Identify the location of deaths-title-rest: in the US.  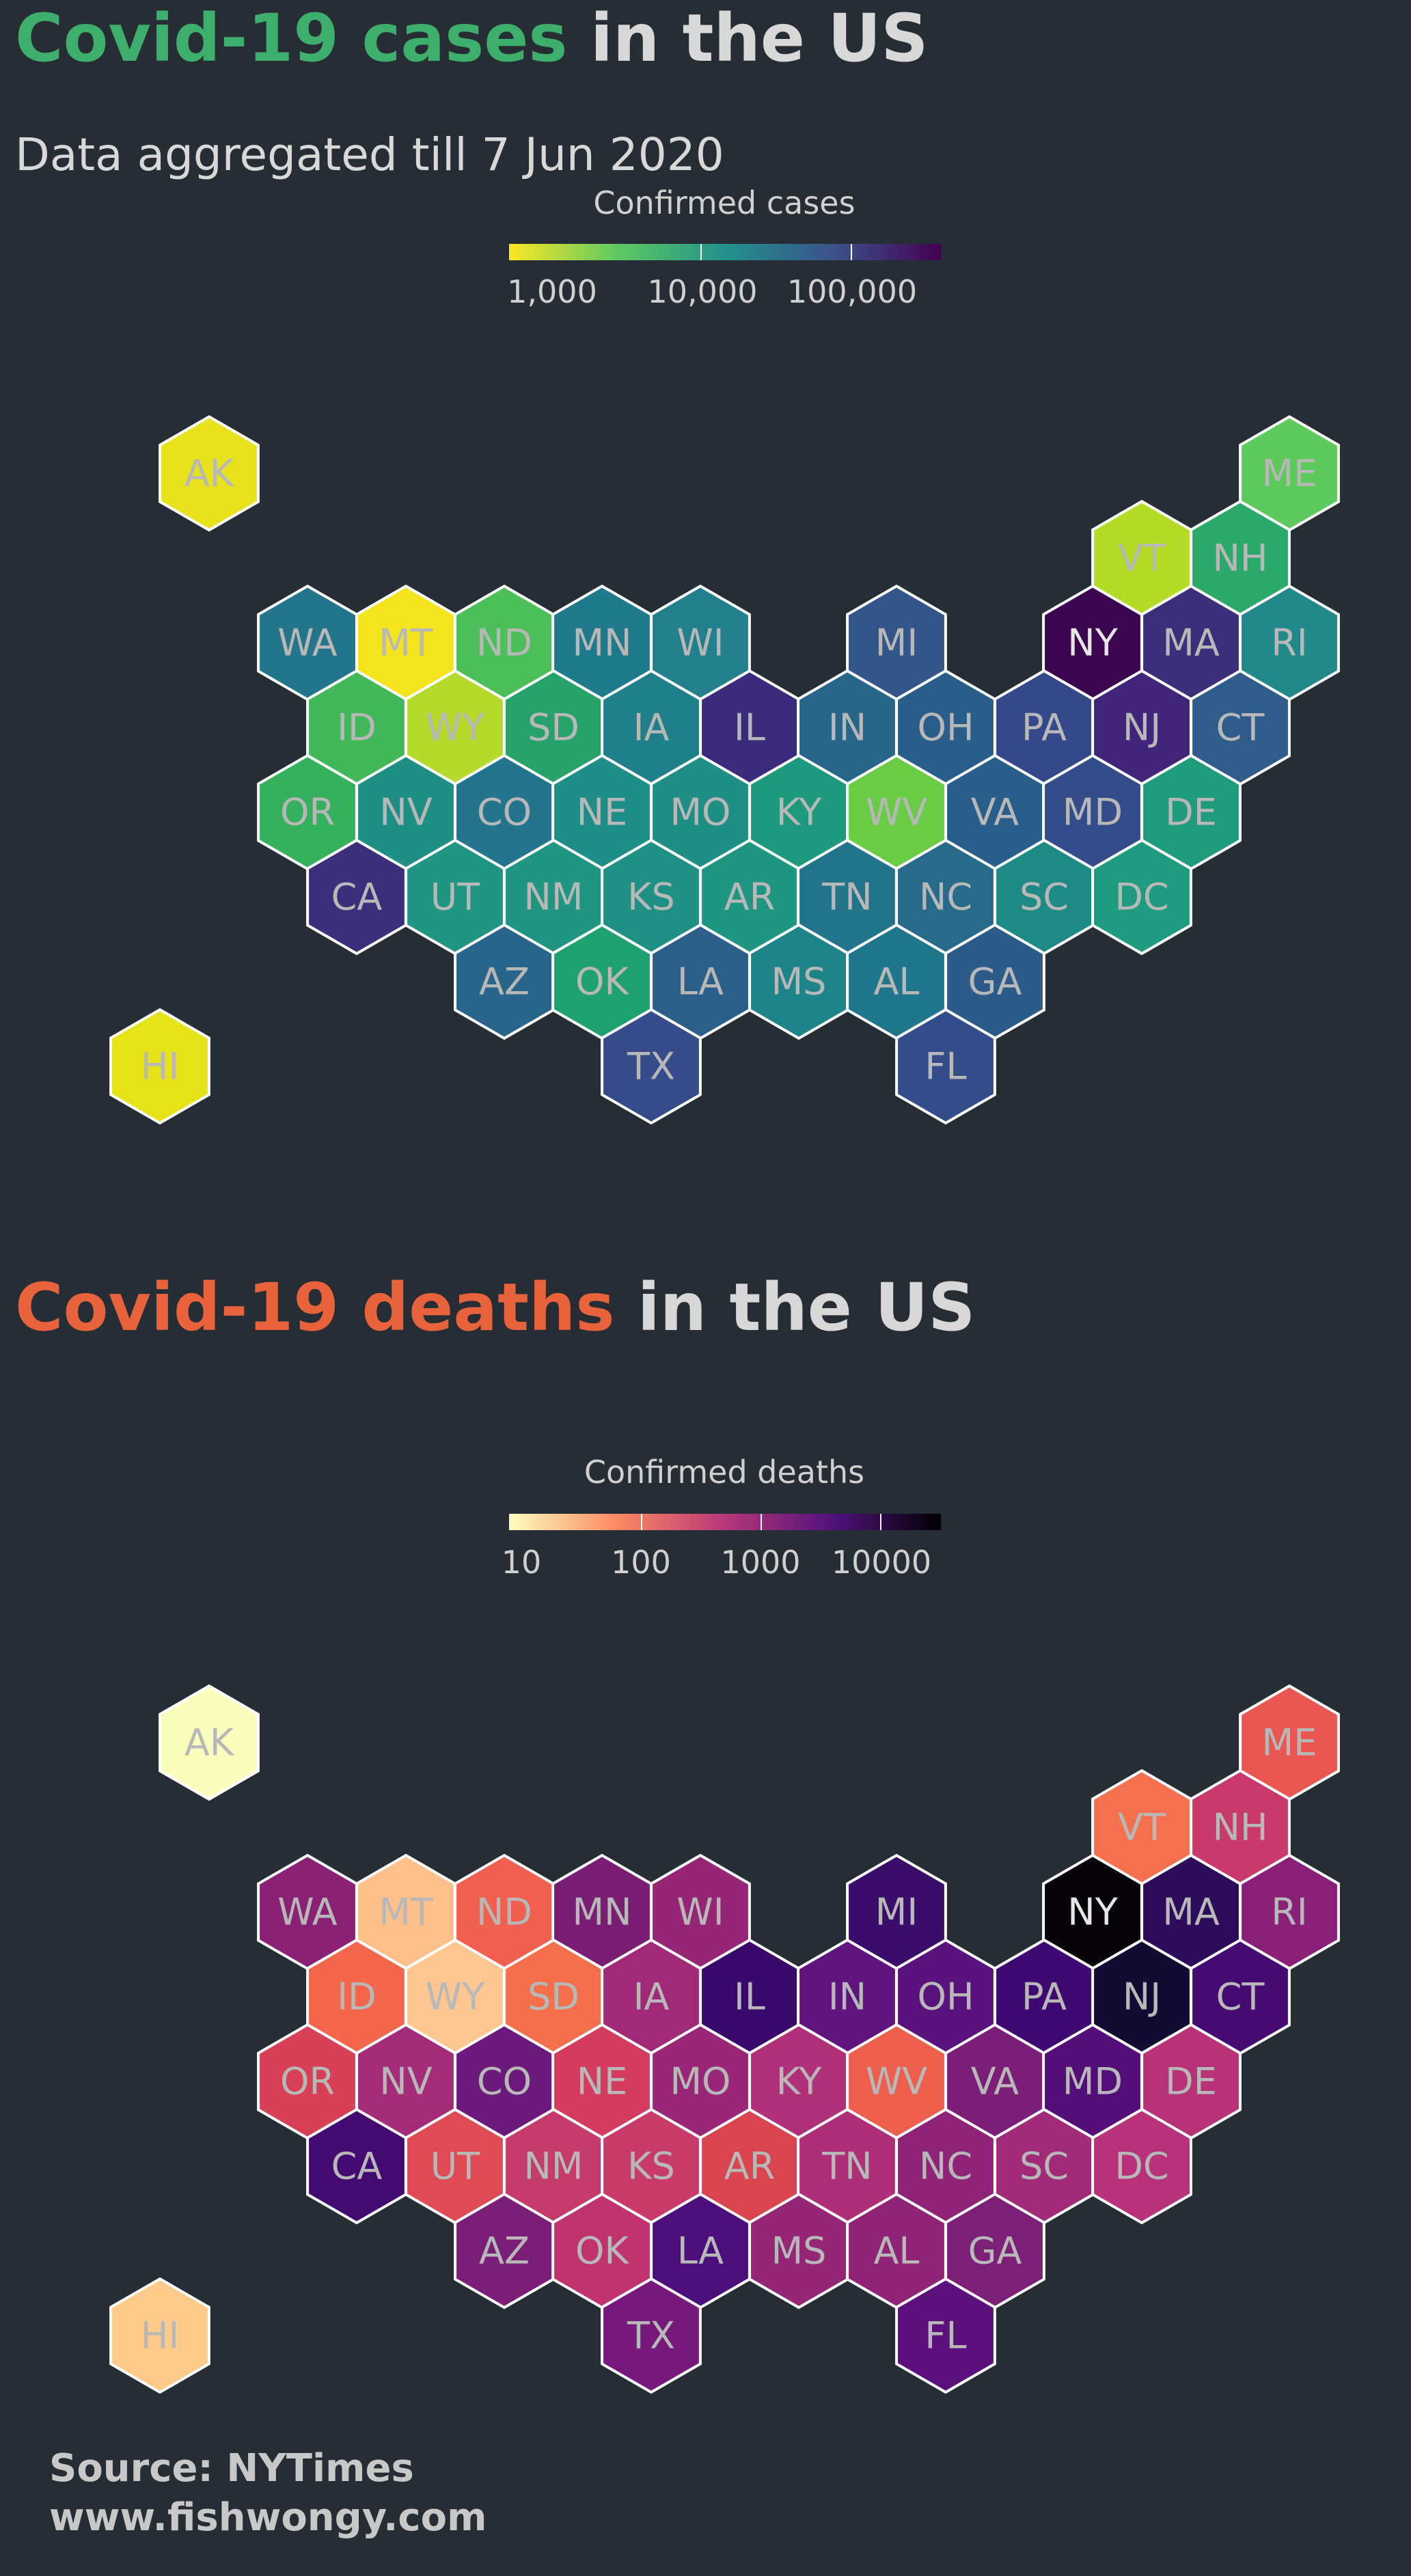
(795, 1308).